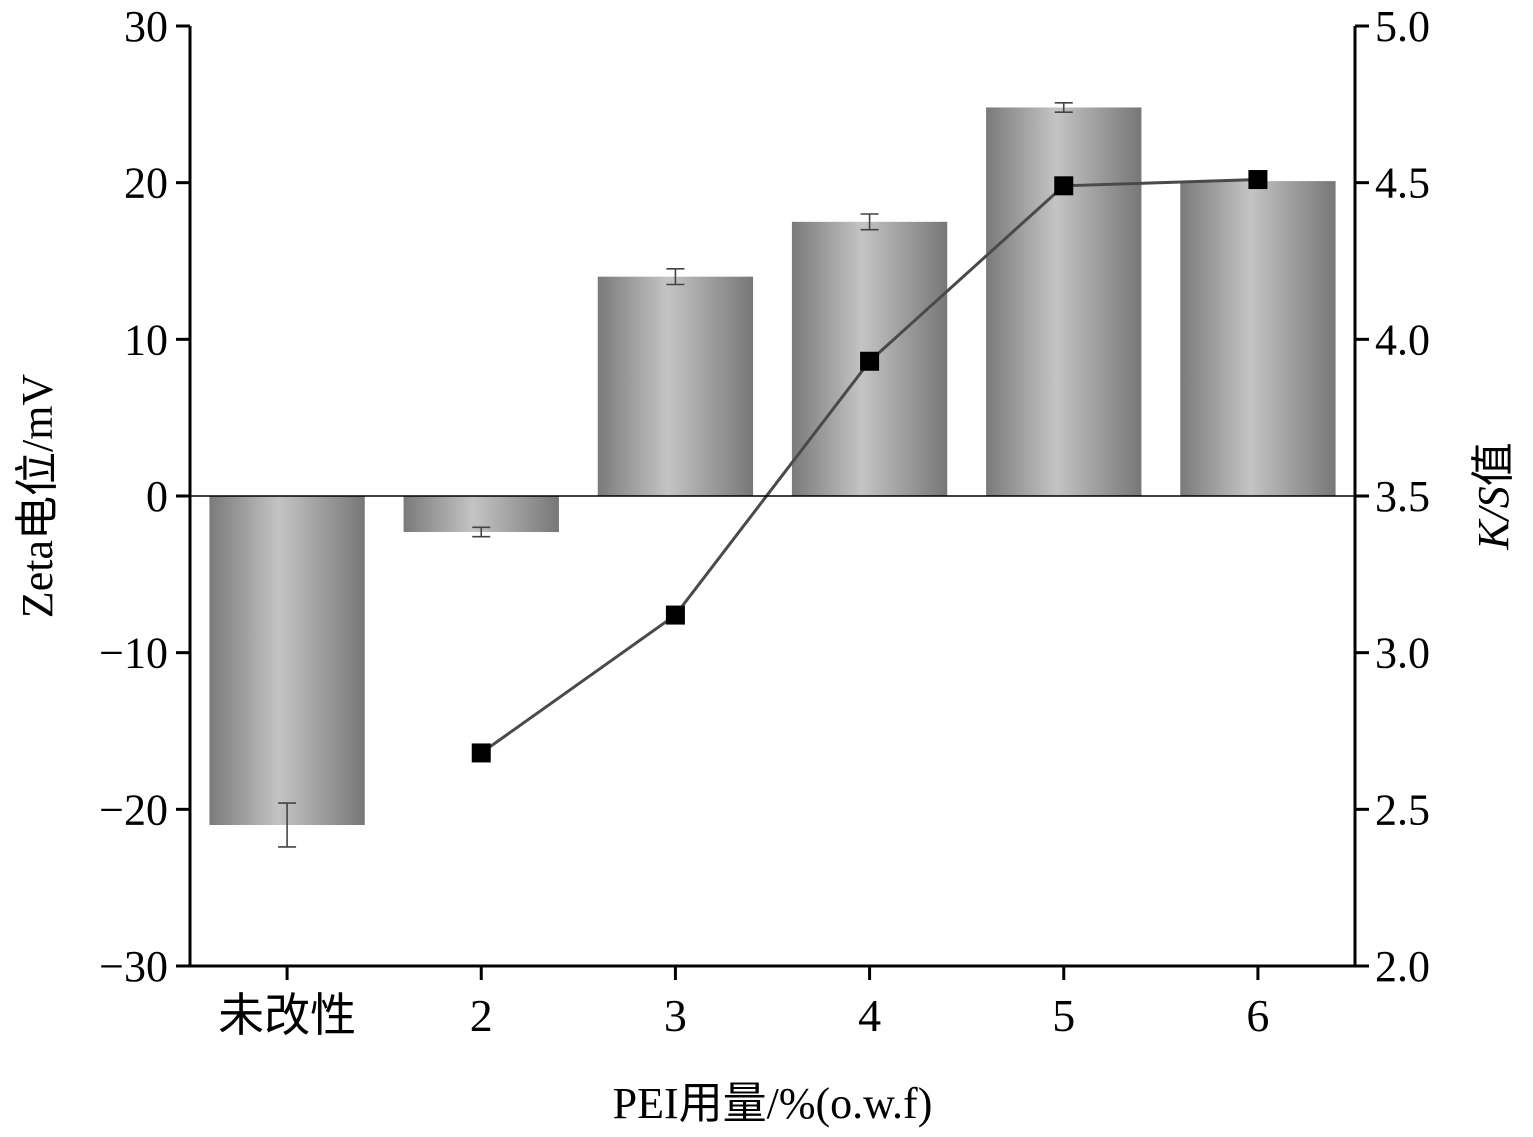  Describe the element at coordinates (869, 1015) in the screenshot. I see `x-tick-label: 4` at that location.